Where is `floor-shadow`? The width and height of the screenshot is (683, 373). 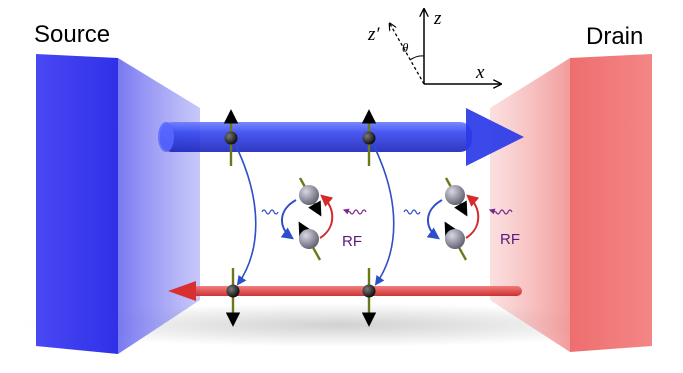 floor-shadow is located at coordinates (340, 325).